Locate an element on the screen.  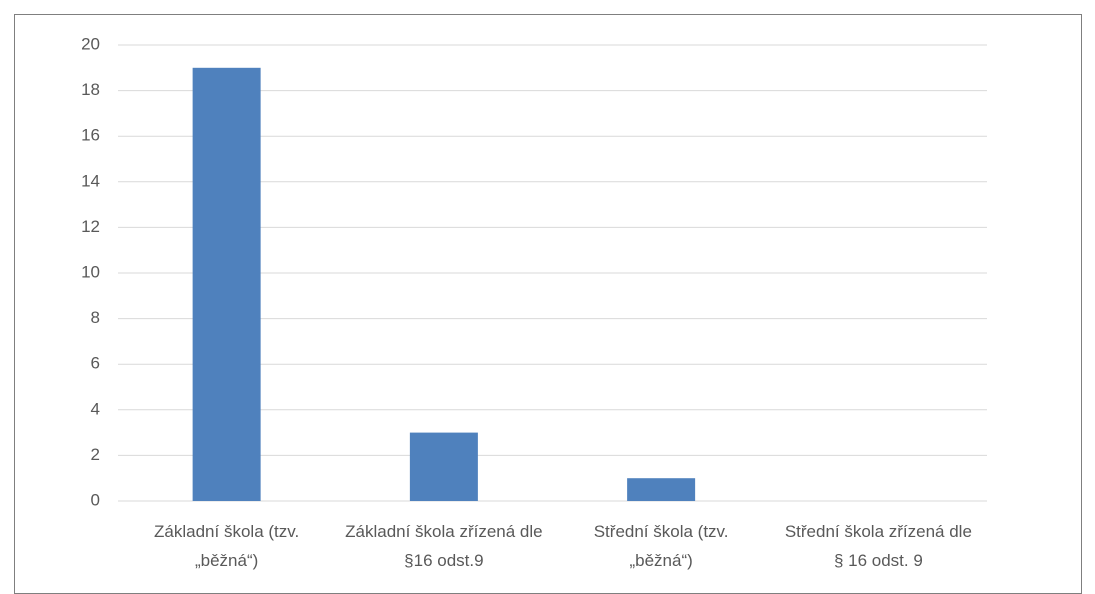
y-tick-label: 14 is located at coordinates (90, 180).